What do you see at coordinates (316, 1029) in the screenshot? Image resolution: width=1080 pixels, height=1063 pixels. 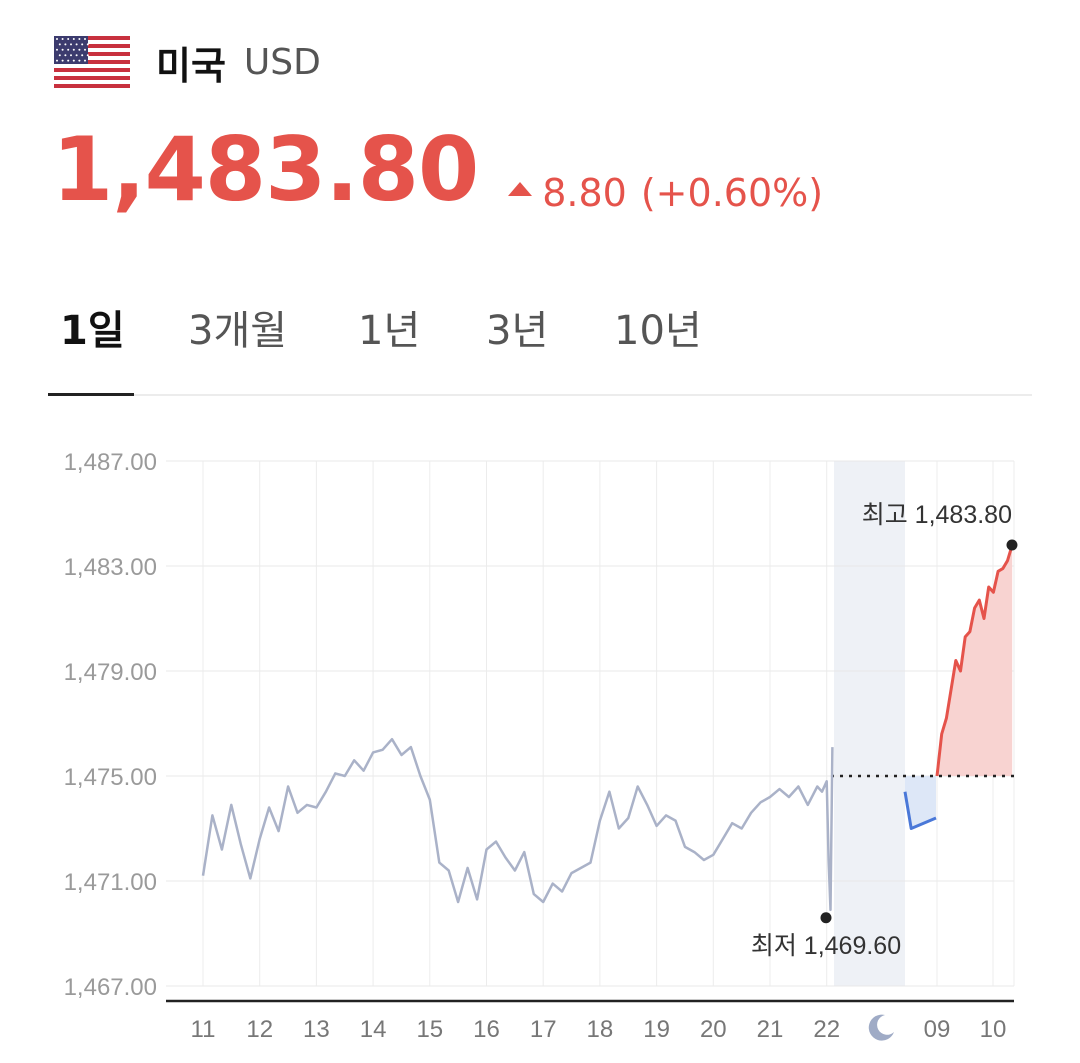 I see `x-tick-label: 13` at bounding box center [316, 1029].